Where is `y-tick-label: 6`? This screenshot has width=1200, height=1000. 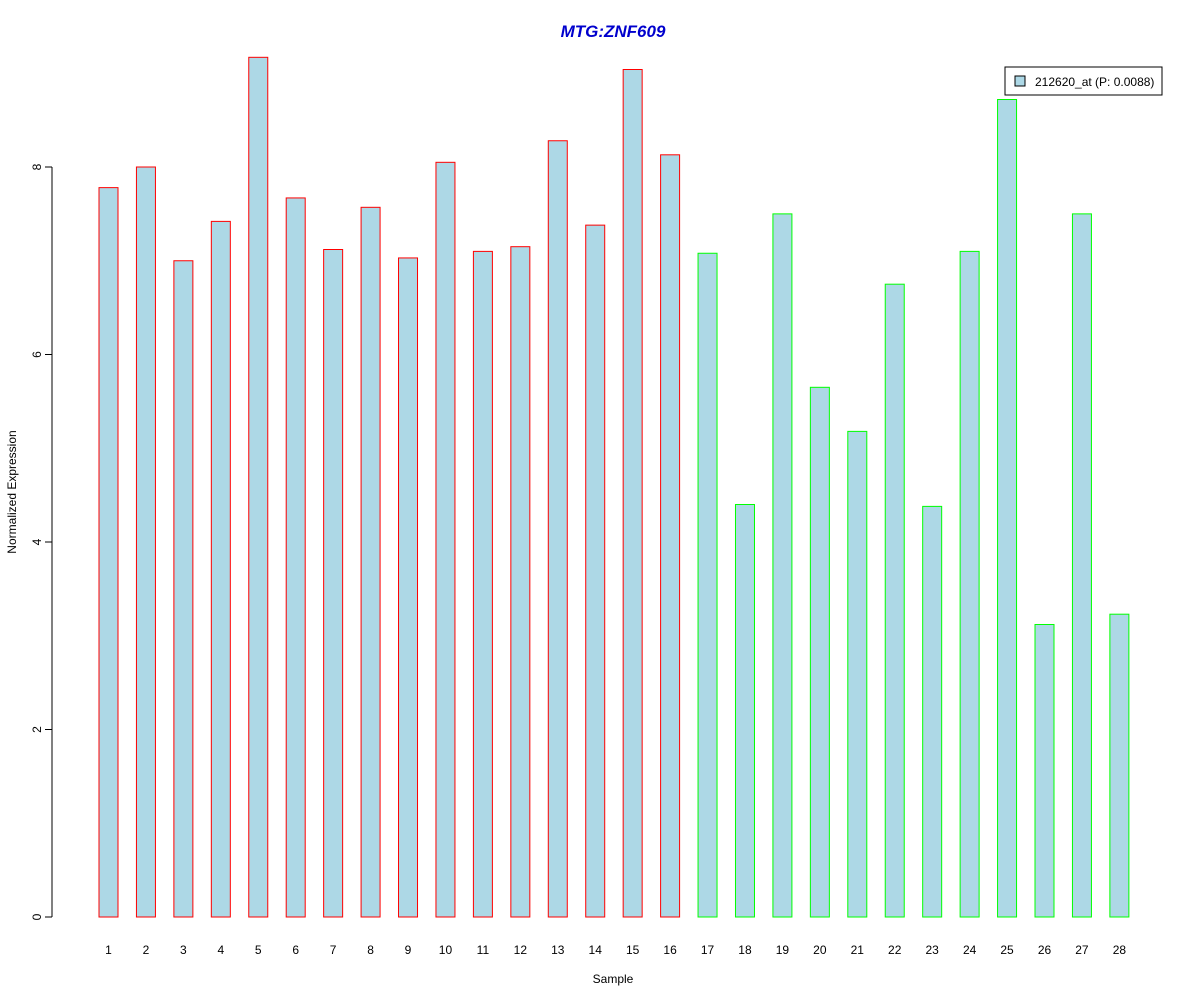 y-tick-label: 6 is located at coordinates (37, 354).